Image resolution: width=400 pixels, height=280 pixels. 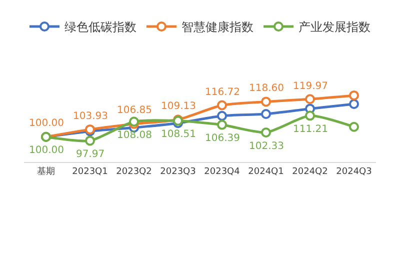 I want to click on x-tick-label: 2023Q3, so click(x=178, y=172).